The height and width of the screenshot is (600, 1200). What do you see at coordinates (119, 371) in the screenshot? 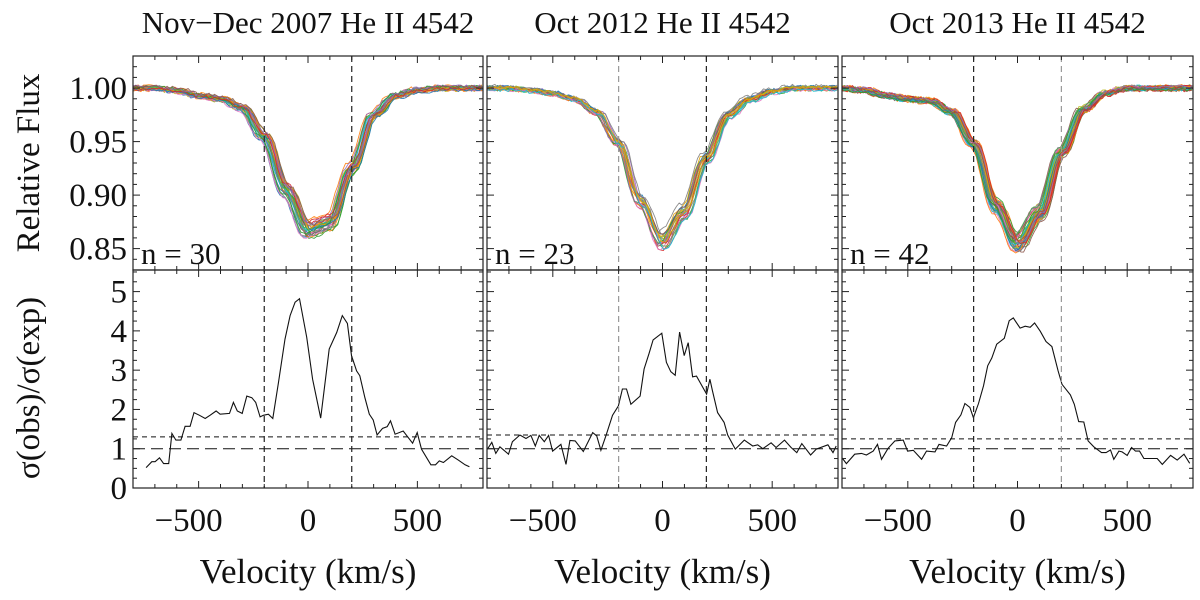
I see `y-tick-label: 3` at bounding box center [119, 371].